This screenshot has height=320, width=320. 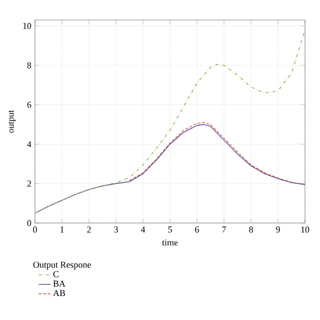 I want to click on x-tick-label: 5, so click(x=170, y=229).